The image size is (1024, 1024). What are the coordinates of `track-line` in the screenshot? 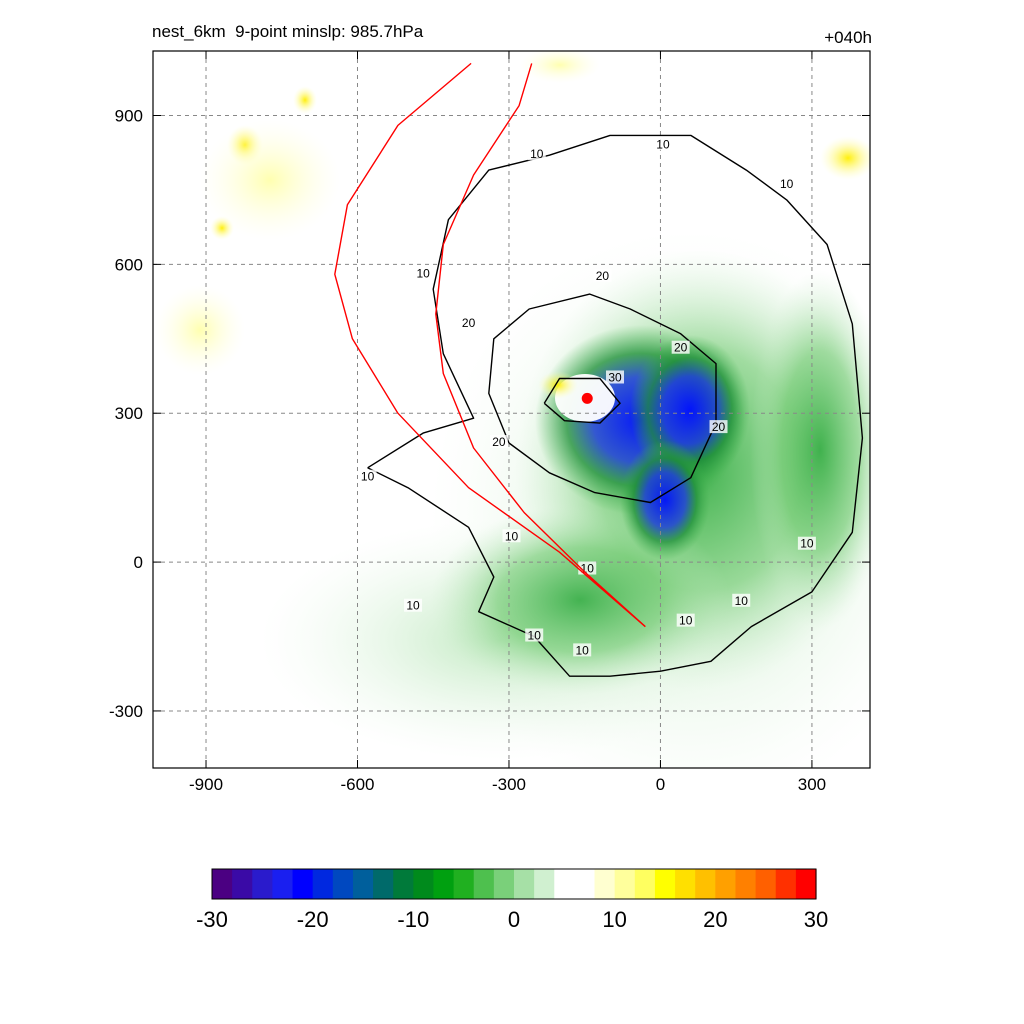 It's located at (540, 345).